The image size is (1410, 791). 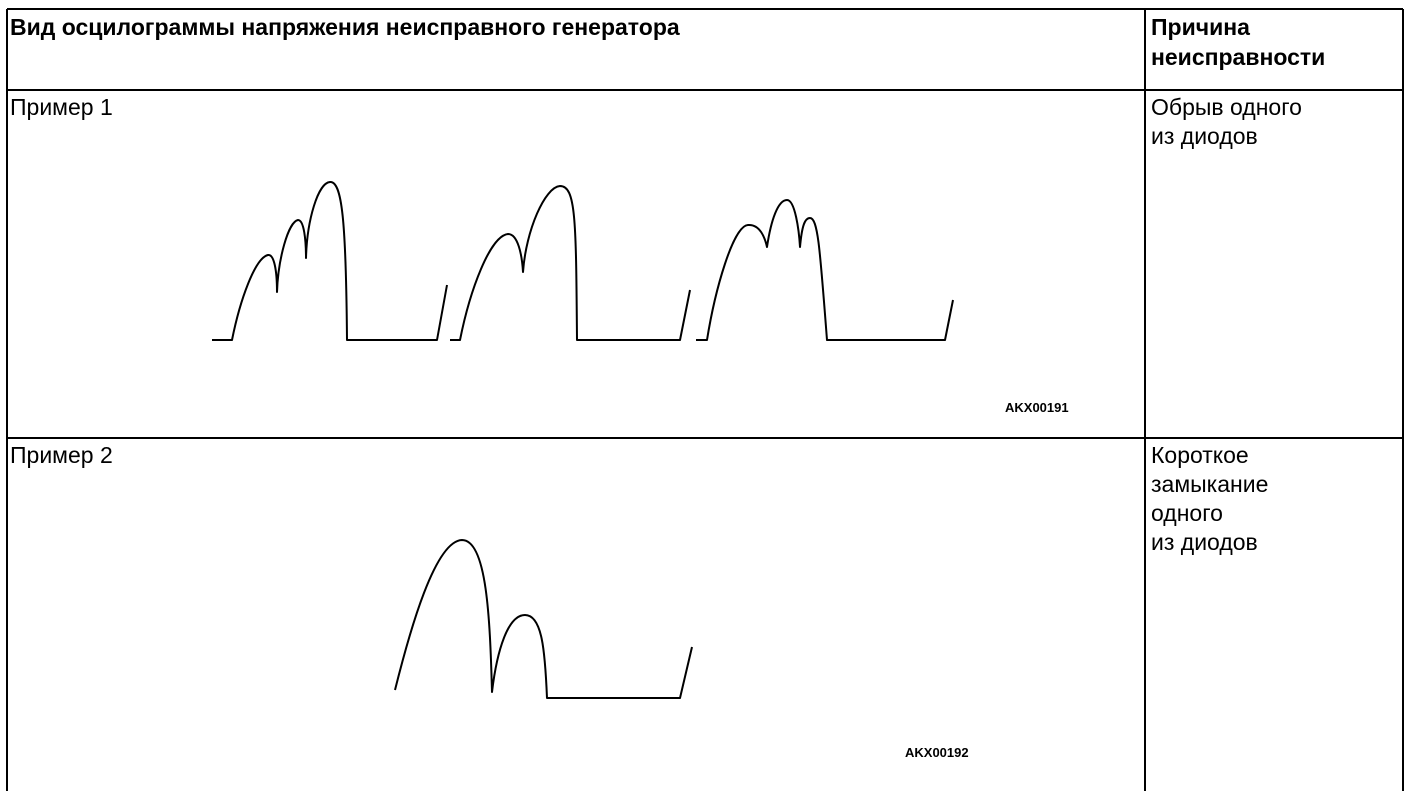 I want to click on cause-line: замыкание, so click(x=1210, y=484).